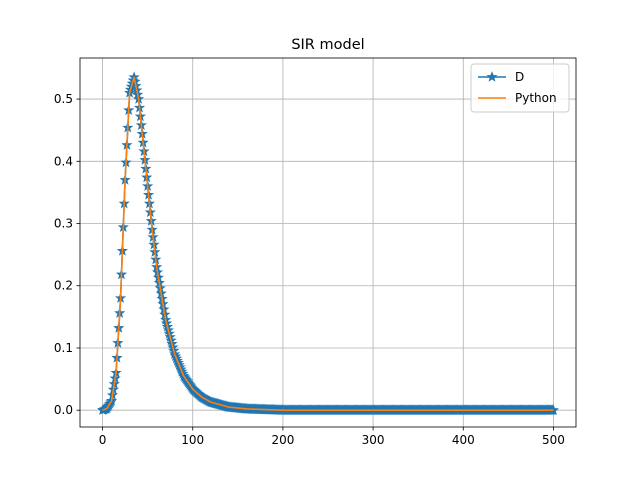 This screenshot has height=480, width=640. Describe the element at coordinates (519, 77) in the screenshot. I see `legend-label-d: D` at that location.